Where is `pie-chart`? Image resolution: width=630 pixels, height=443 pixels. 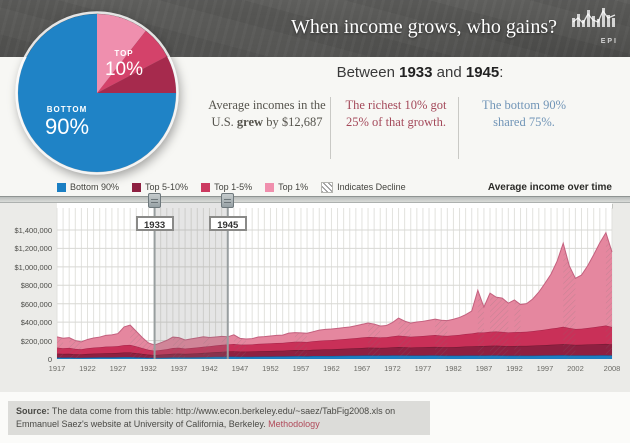
pie-chart is located at coordinates (97, 93).